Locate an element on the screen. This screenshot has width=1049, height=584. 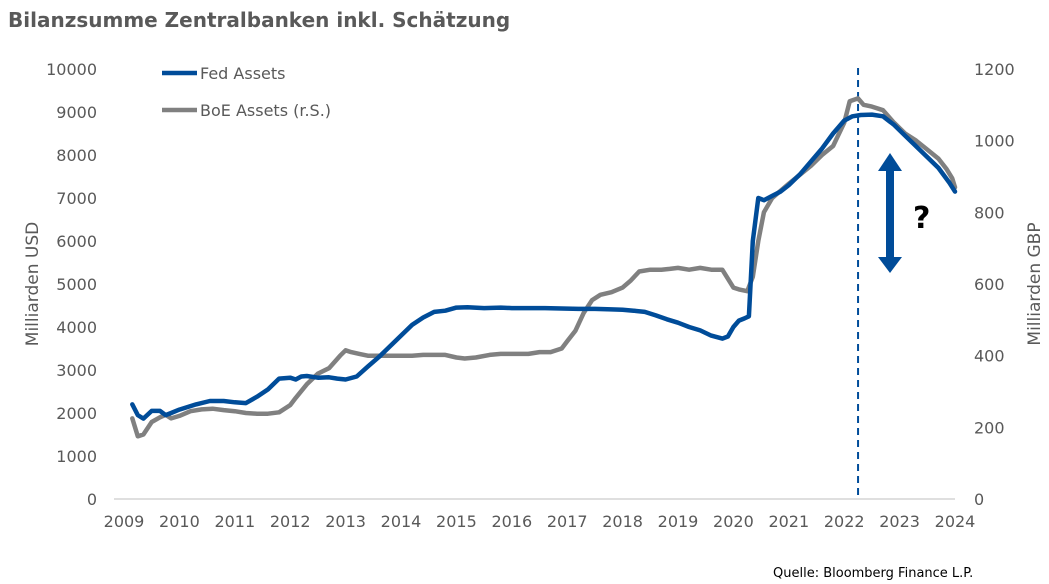
double-arrow-head-up is located at coordinates (890, 162).